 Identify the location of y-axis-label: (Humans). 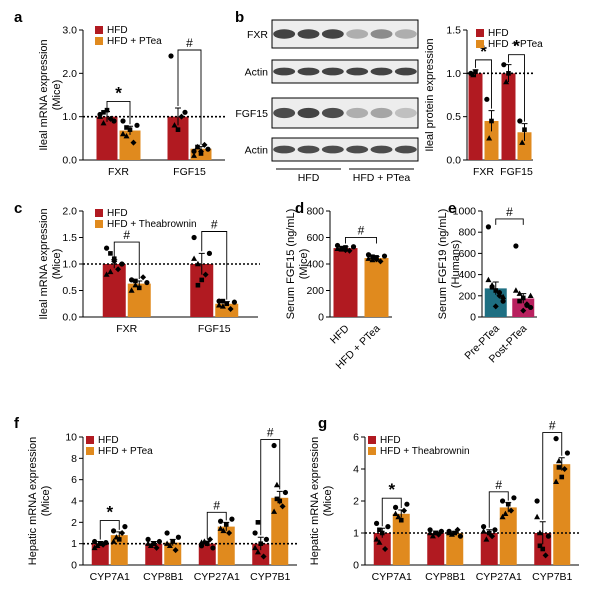
(456, 264).